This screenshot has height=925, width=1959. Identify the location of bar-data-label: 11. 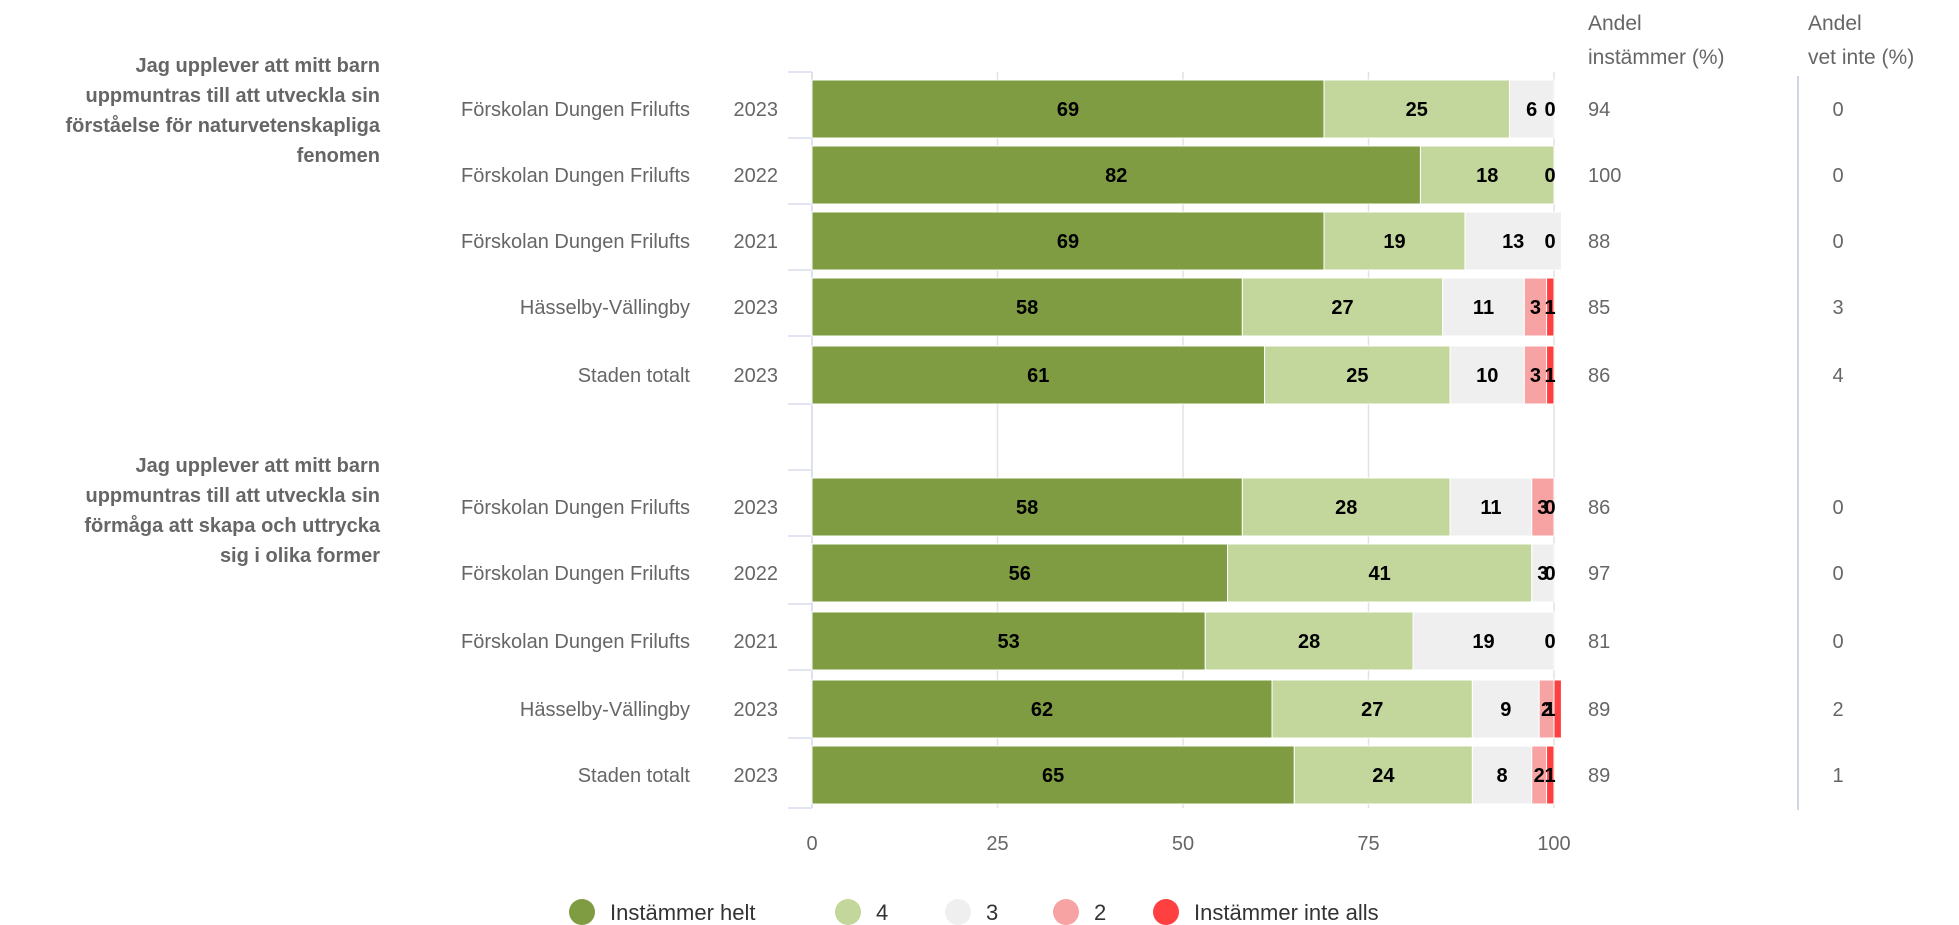
(1490, 508).